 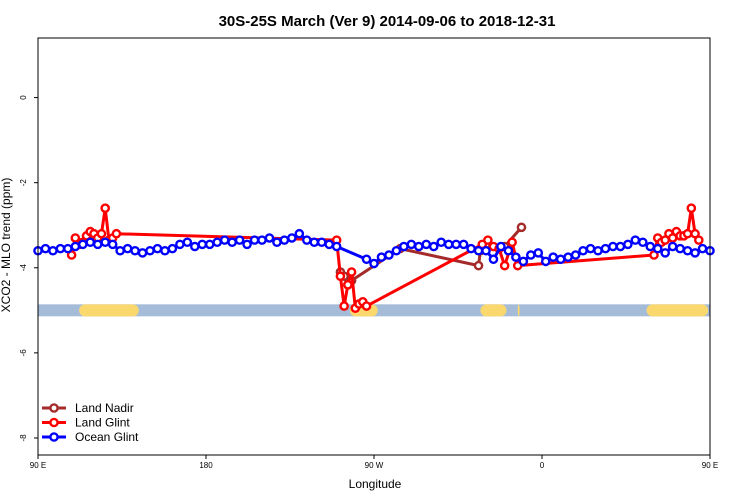 What do you see at coordinates (23, 268) in the screenshot?
I see `y-tick-label: -4` at bounding box center [23, 268].